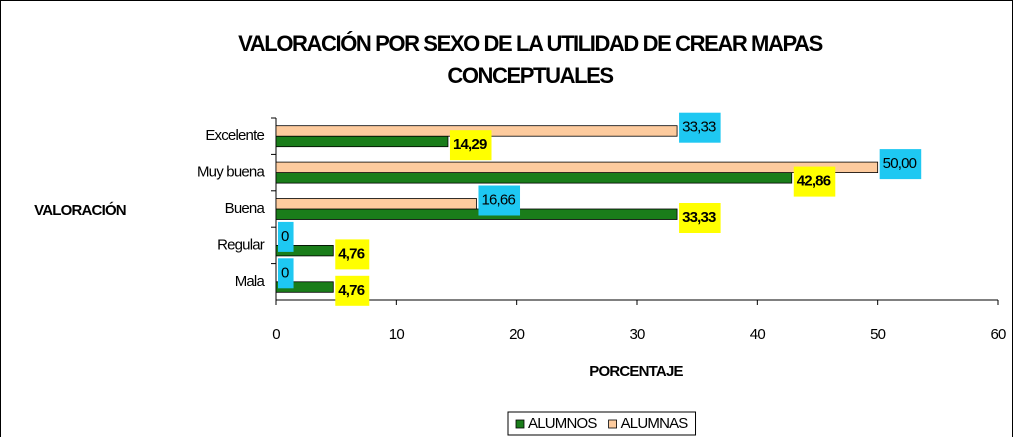 Image resolution: width=1014 pixels, height=437 pixels. I want to click on y-tick-label: Buena, so click(245, 208).